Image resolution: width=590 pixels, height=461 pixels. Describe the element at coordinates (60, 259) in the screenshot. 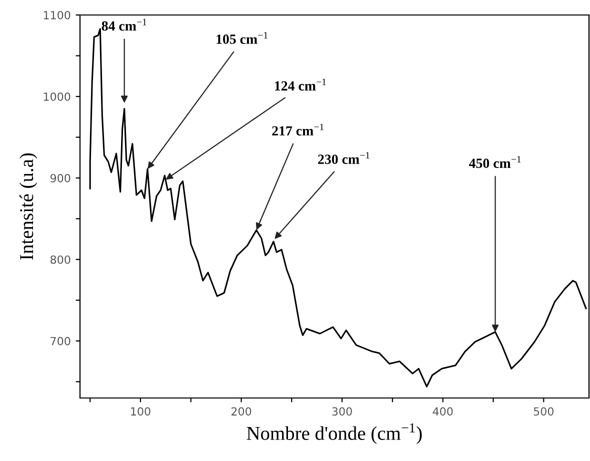

I see `y-tick-label: 800` at that location.